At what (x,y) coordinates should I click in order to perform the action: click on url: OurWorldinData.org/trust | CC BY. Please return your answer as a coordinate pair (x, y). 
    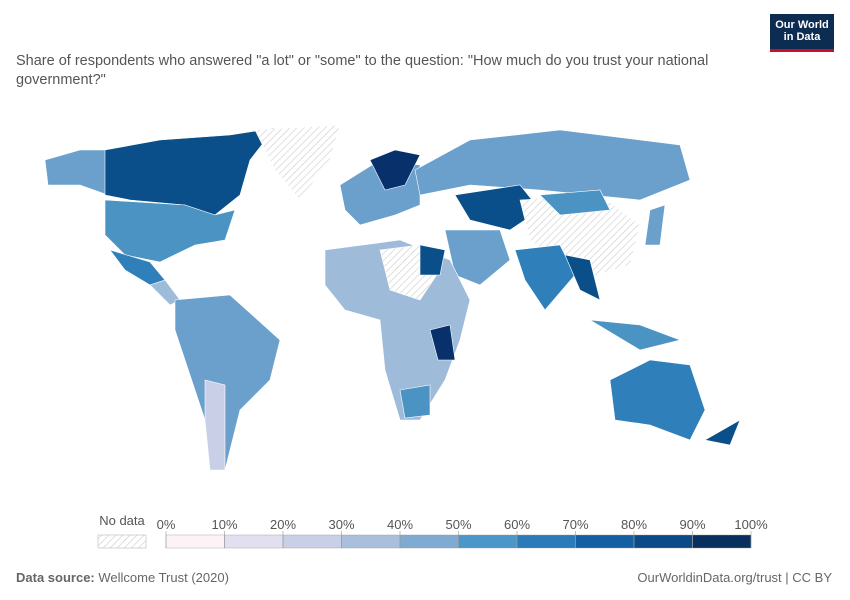
    Looking at the image, I should click on (734, 577).